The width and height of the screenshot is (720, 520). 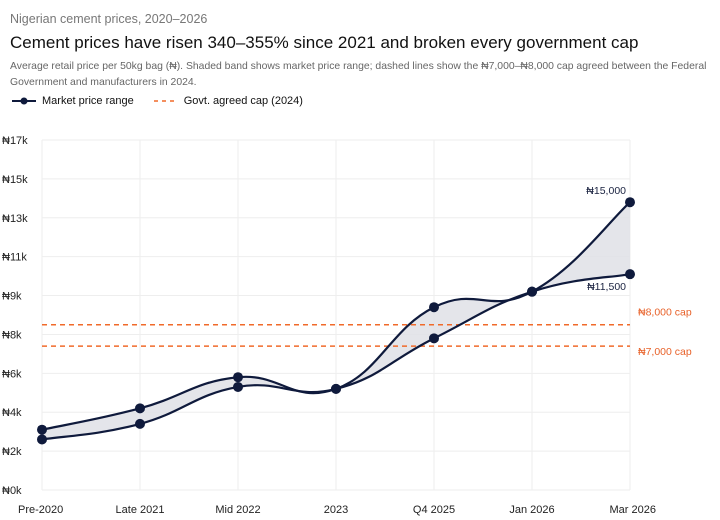 What do you see at coordinates (12, 413) in the screenshot?
I see `y-tick-label: ₦4k` at bounding box center [12, 413].